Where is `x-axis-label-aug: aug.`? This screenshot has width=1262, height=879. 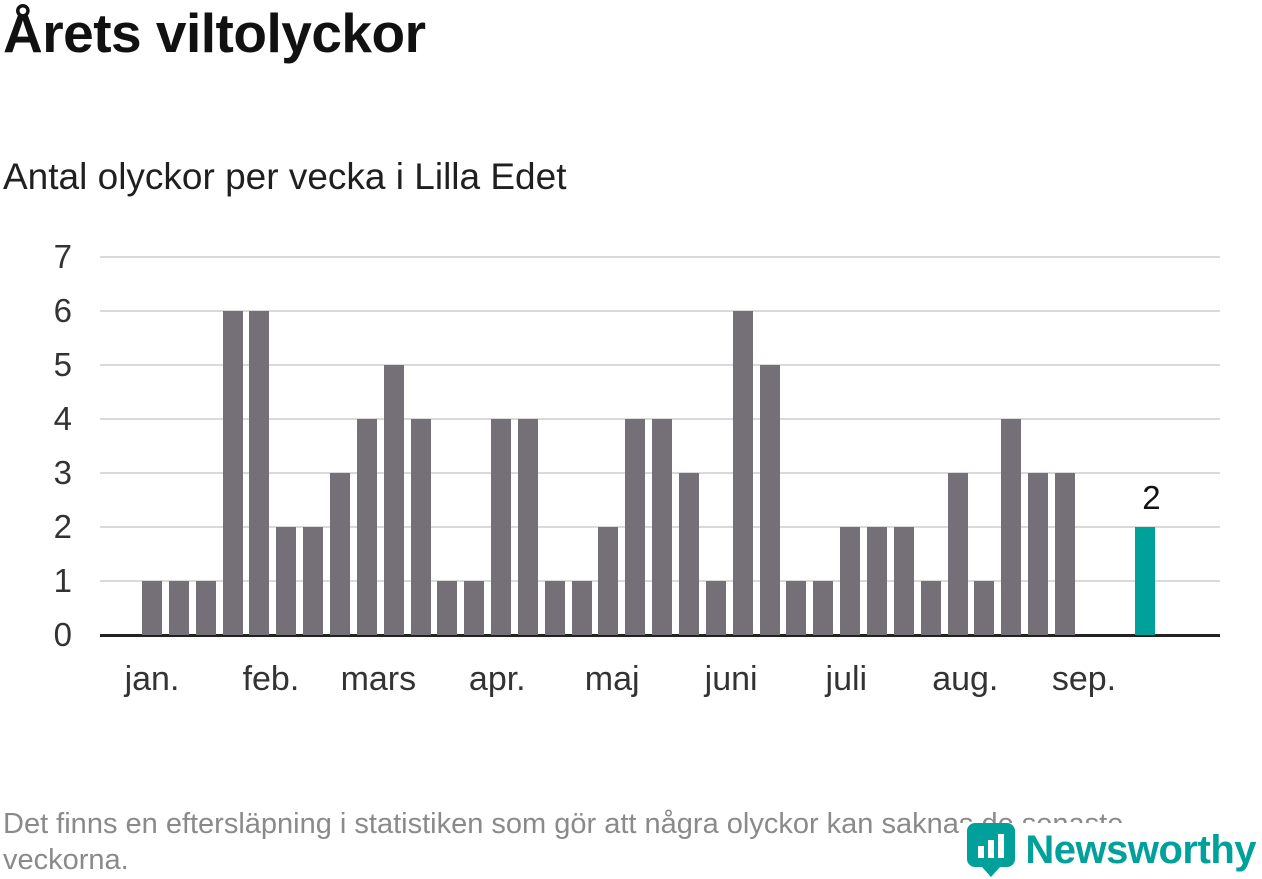 x-axis-label-aug: aug. is located at coordinates (965, 679).